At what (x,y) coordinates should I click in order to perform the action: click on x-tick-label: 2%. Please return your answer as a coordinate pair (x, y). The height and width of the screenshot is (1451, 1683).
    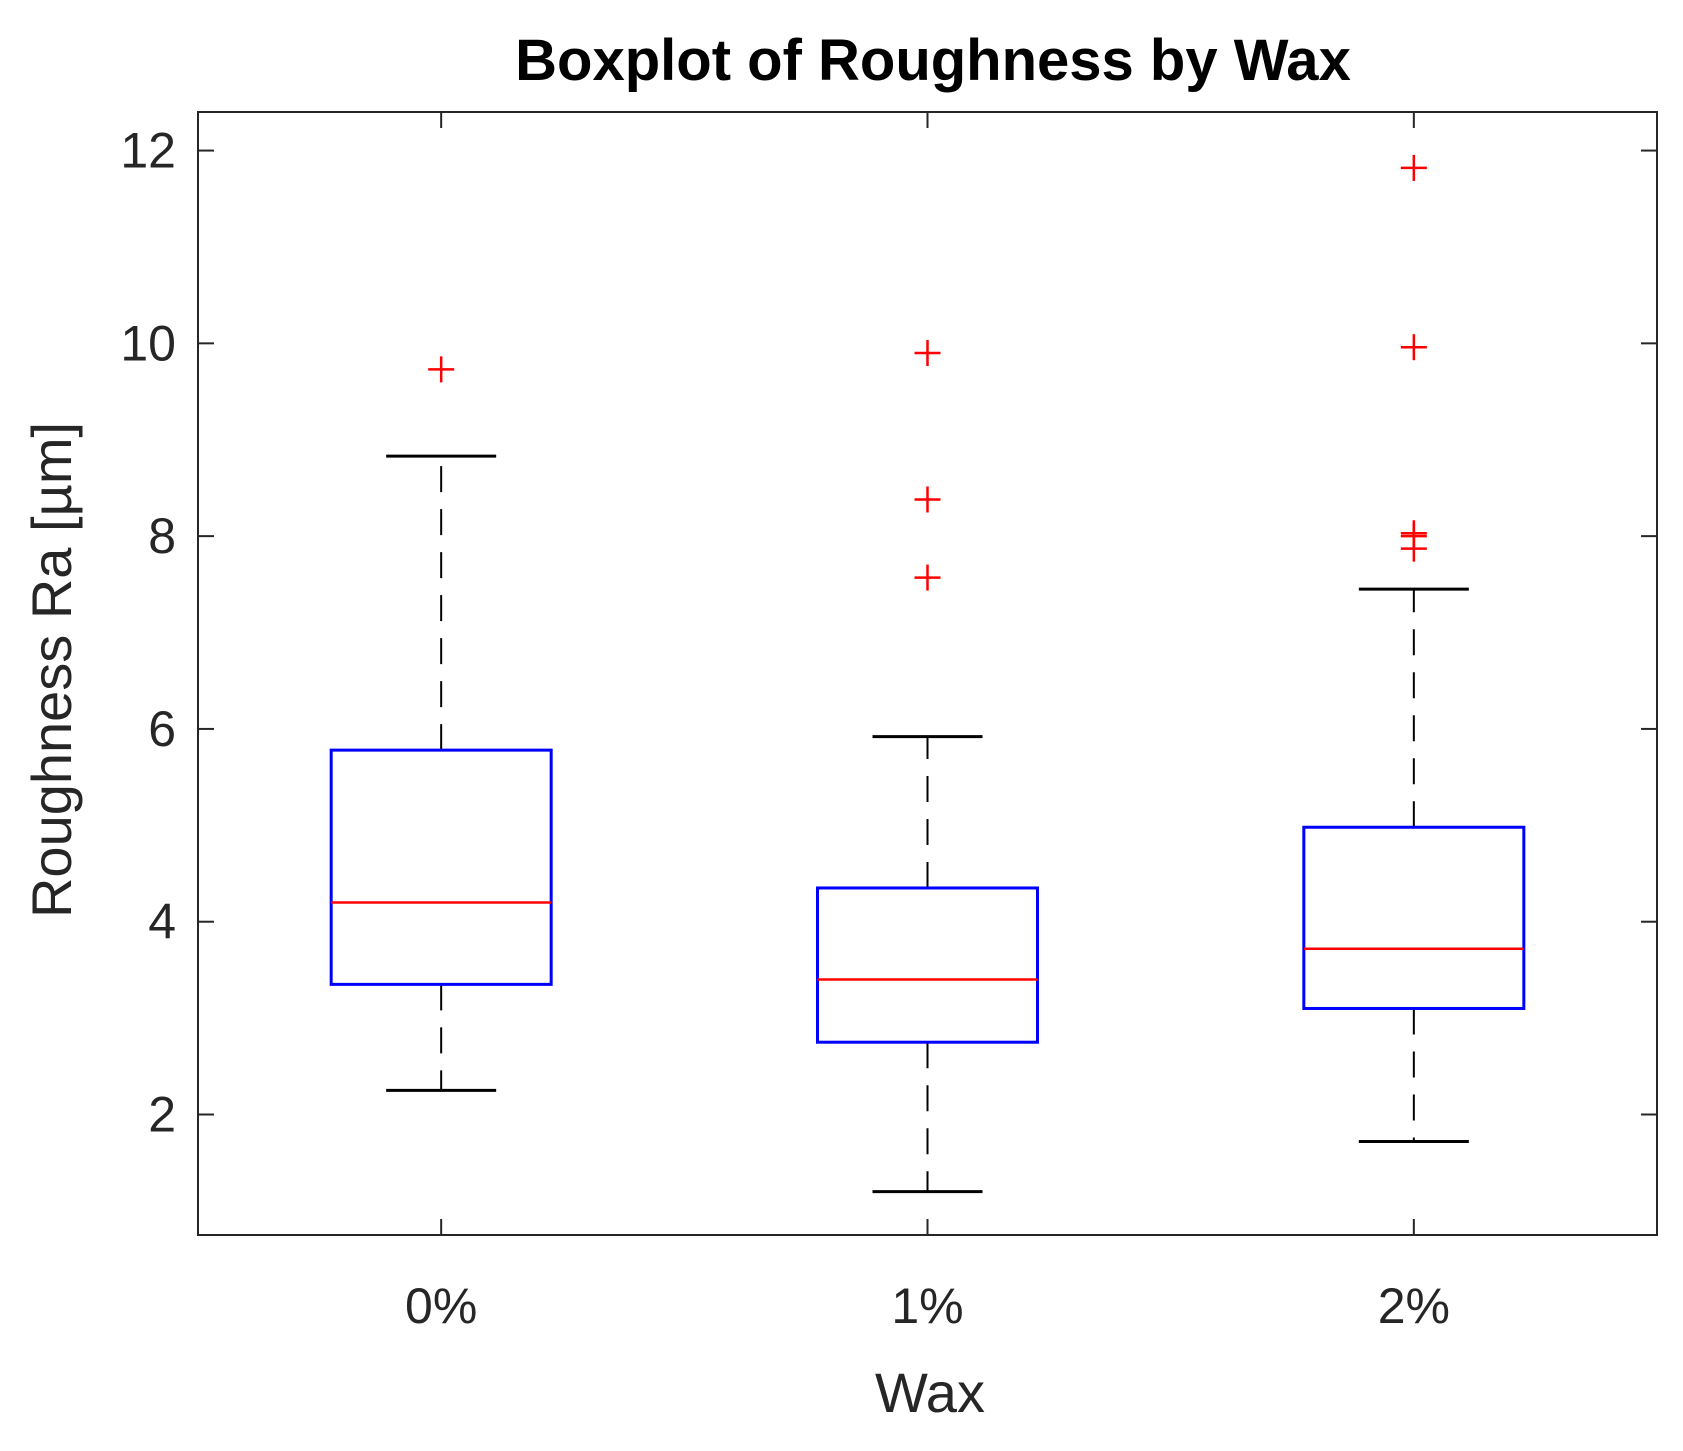
    Looking at the image, I should click on (1414, 1306).